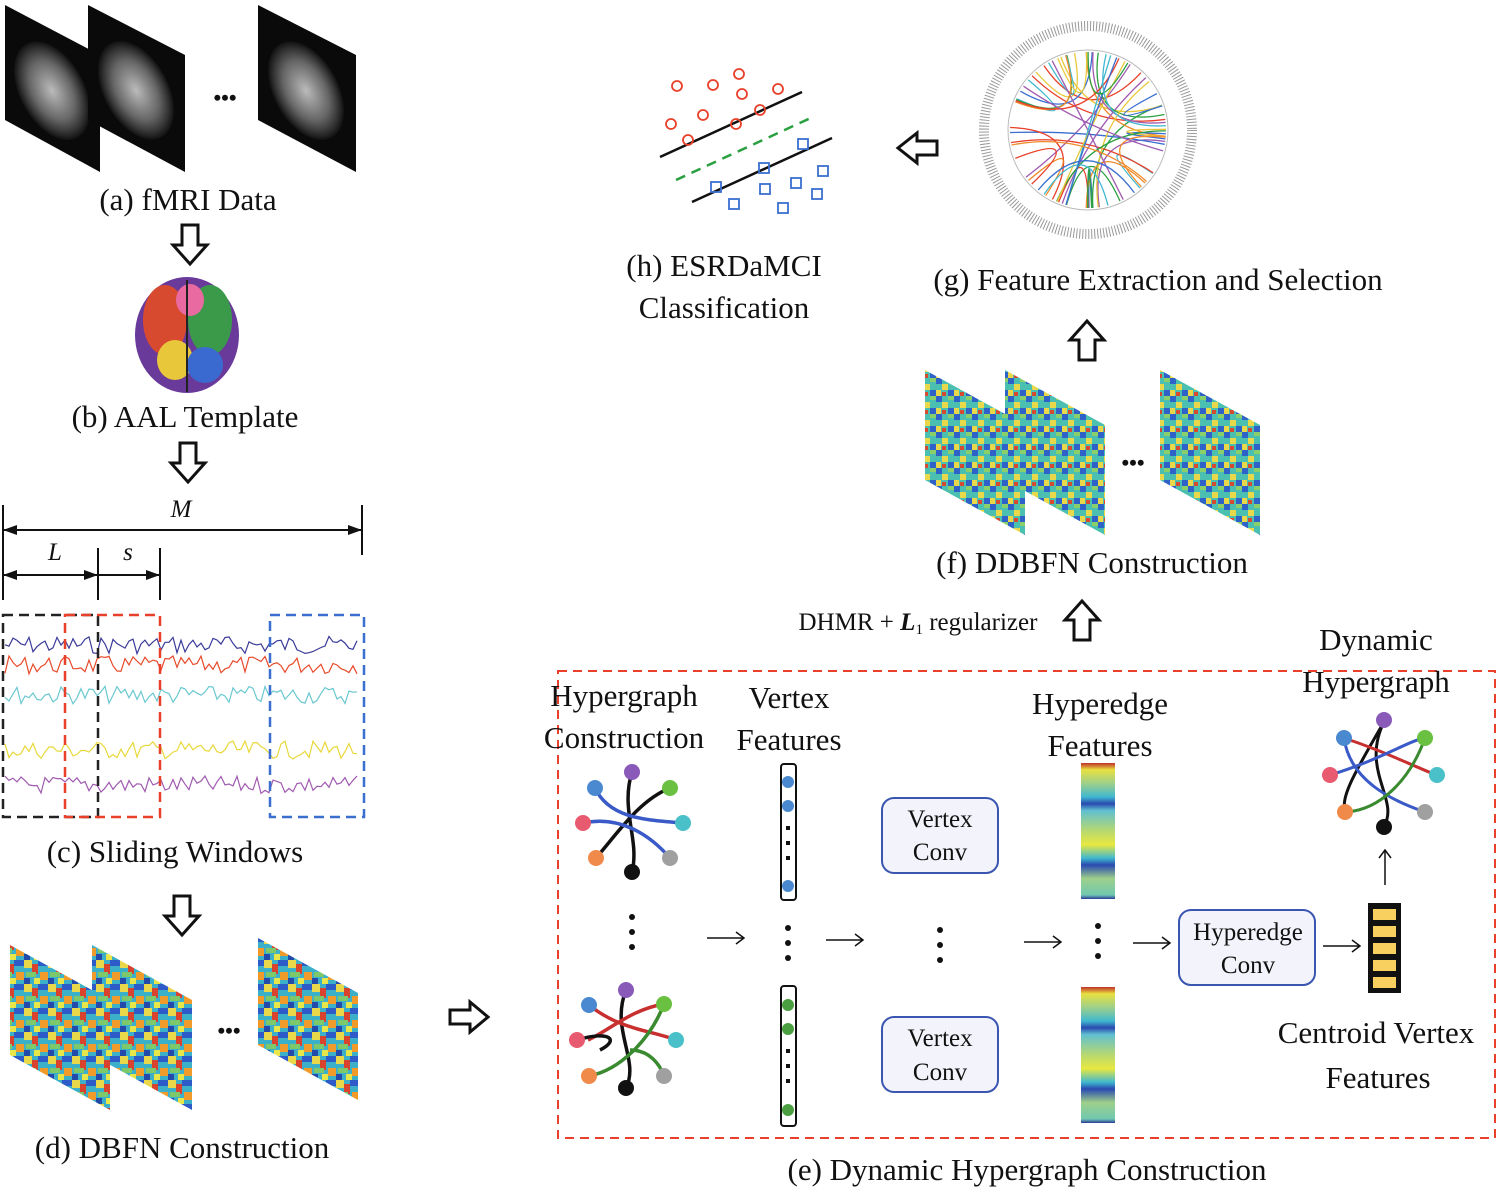 This screenshot has width=1500, height=1187. What do you see at coordinates (723, 265) in the screenshot?
I see `panel-h-label-1: (h) ESRDaMCI` at bounding box center [723, 265].